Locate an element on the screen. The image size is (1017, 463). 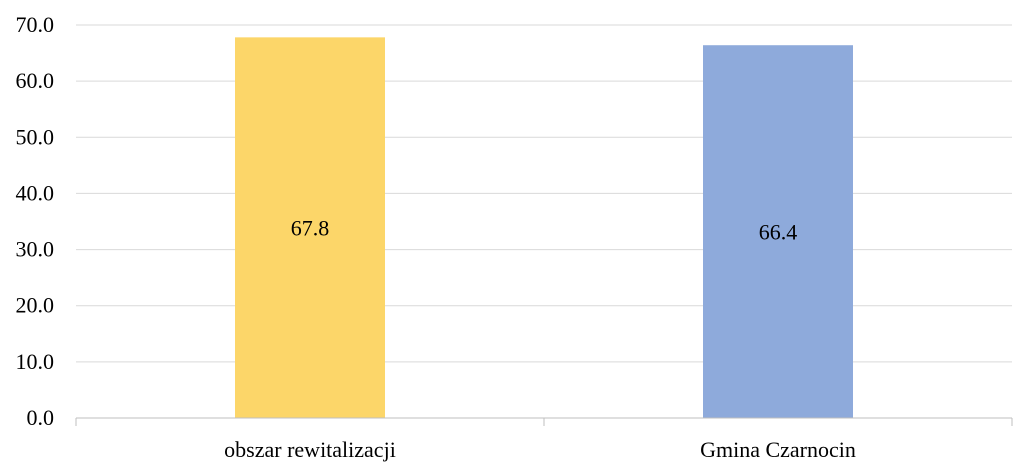
y-tick-label: 70.0 is located at coordinates (35, 24).